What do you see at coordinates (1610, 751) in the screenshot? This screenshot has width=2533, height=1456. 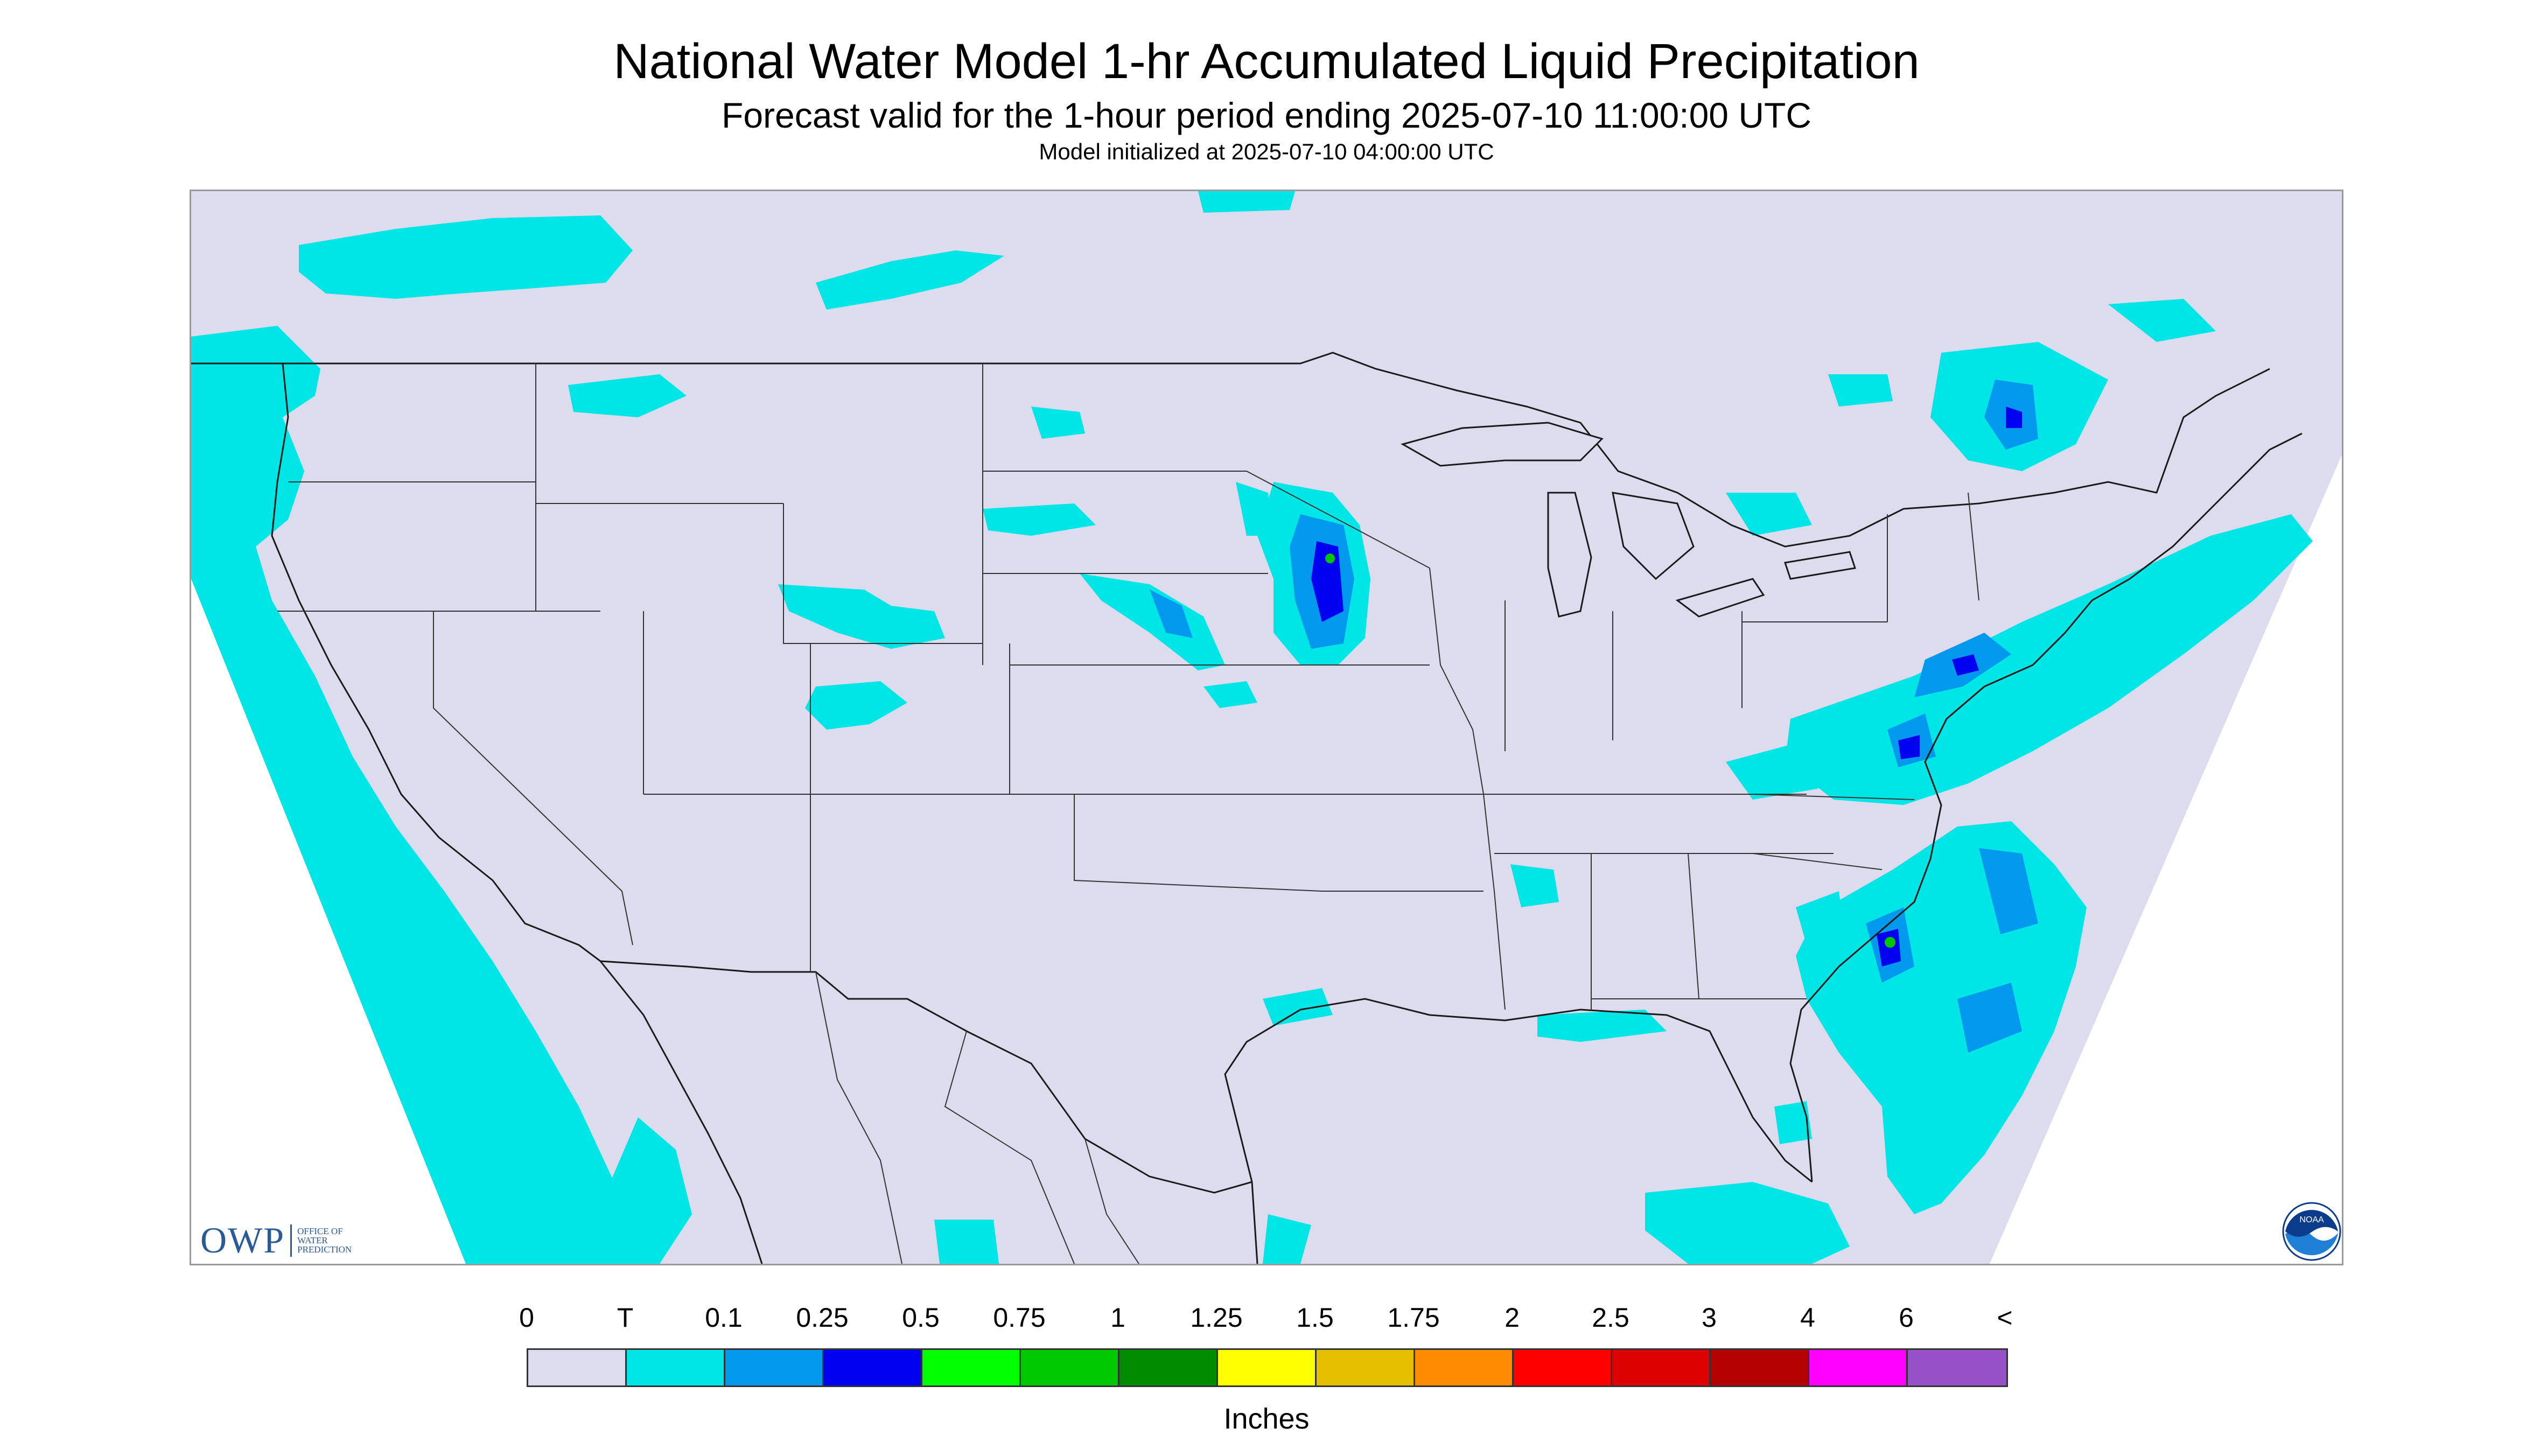 I see `precip-heavy` at bounding box center [1610, 751].